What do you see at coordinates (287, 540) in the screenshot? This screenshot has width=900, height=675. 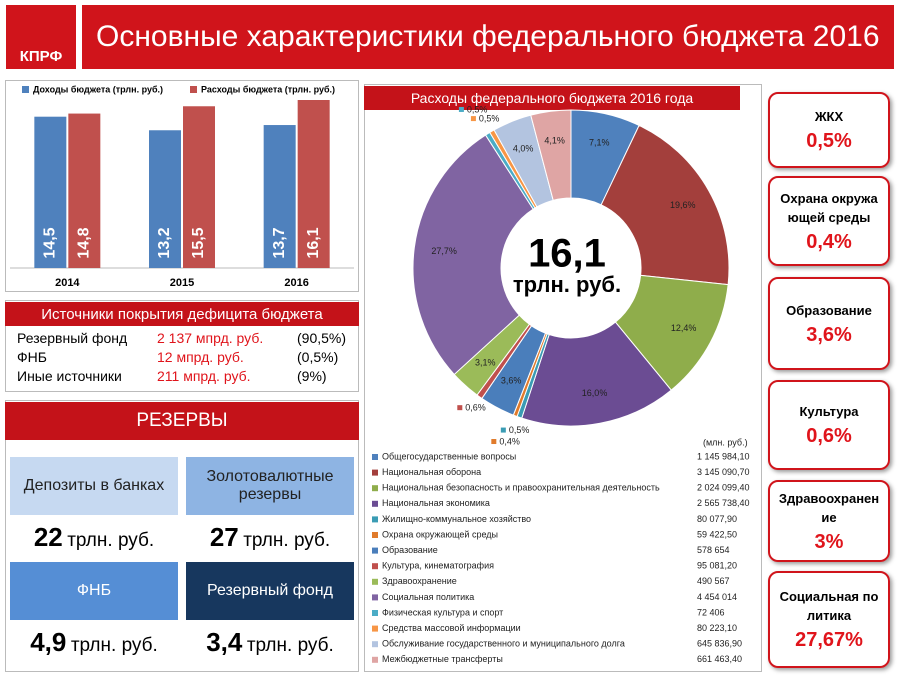 I see `reserve-unit: трлн. руб.` at bounding box center [287, 540].